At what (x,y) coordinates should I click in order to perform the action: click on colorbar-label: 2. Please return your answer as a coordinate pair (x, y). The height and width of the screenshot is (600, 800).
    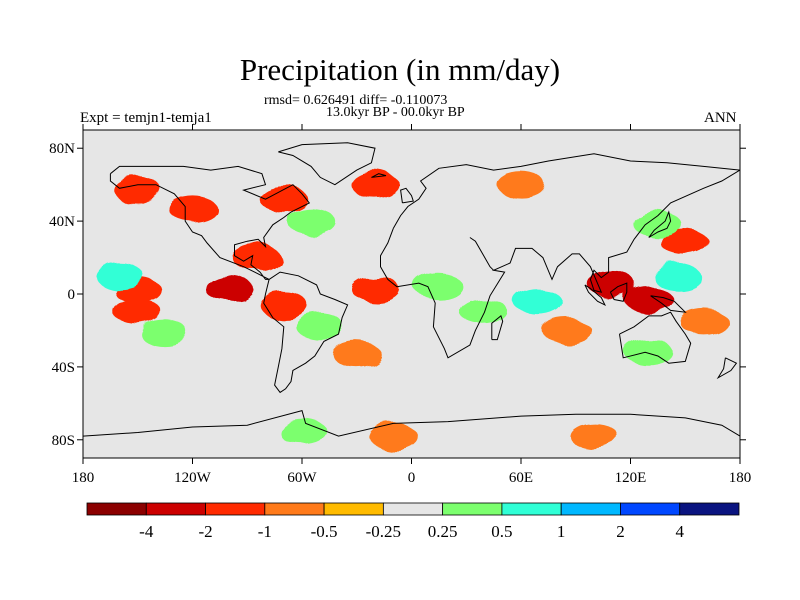
    Looking at the image, I should click on (620, 531).